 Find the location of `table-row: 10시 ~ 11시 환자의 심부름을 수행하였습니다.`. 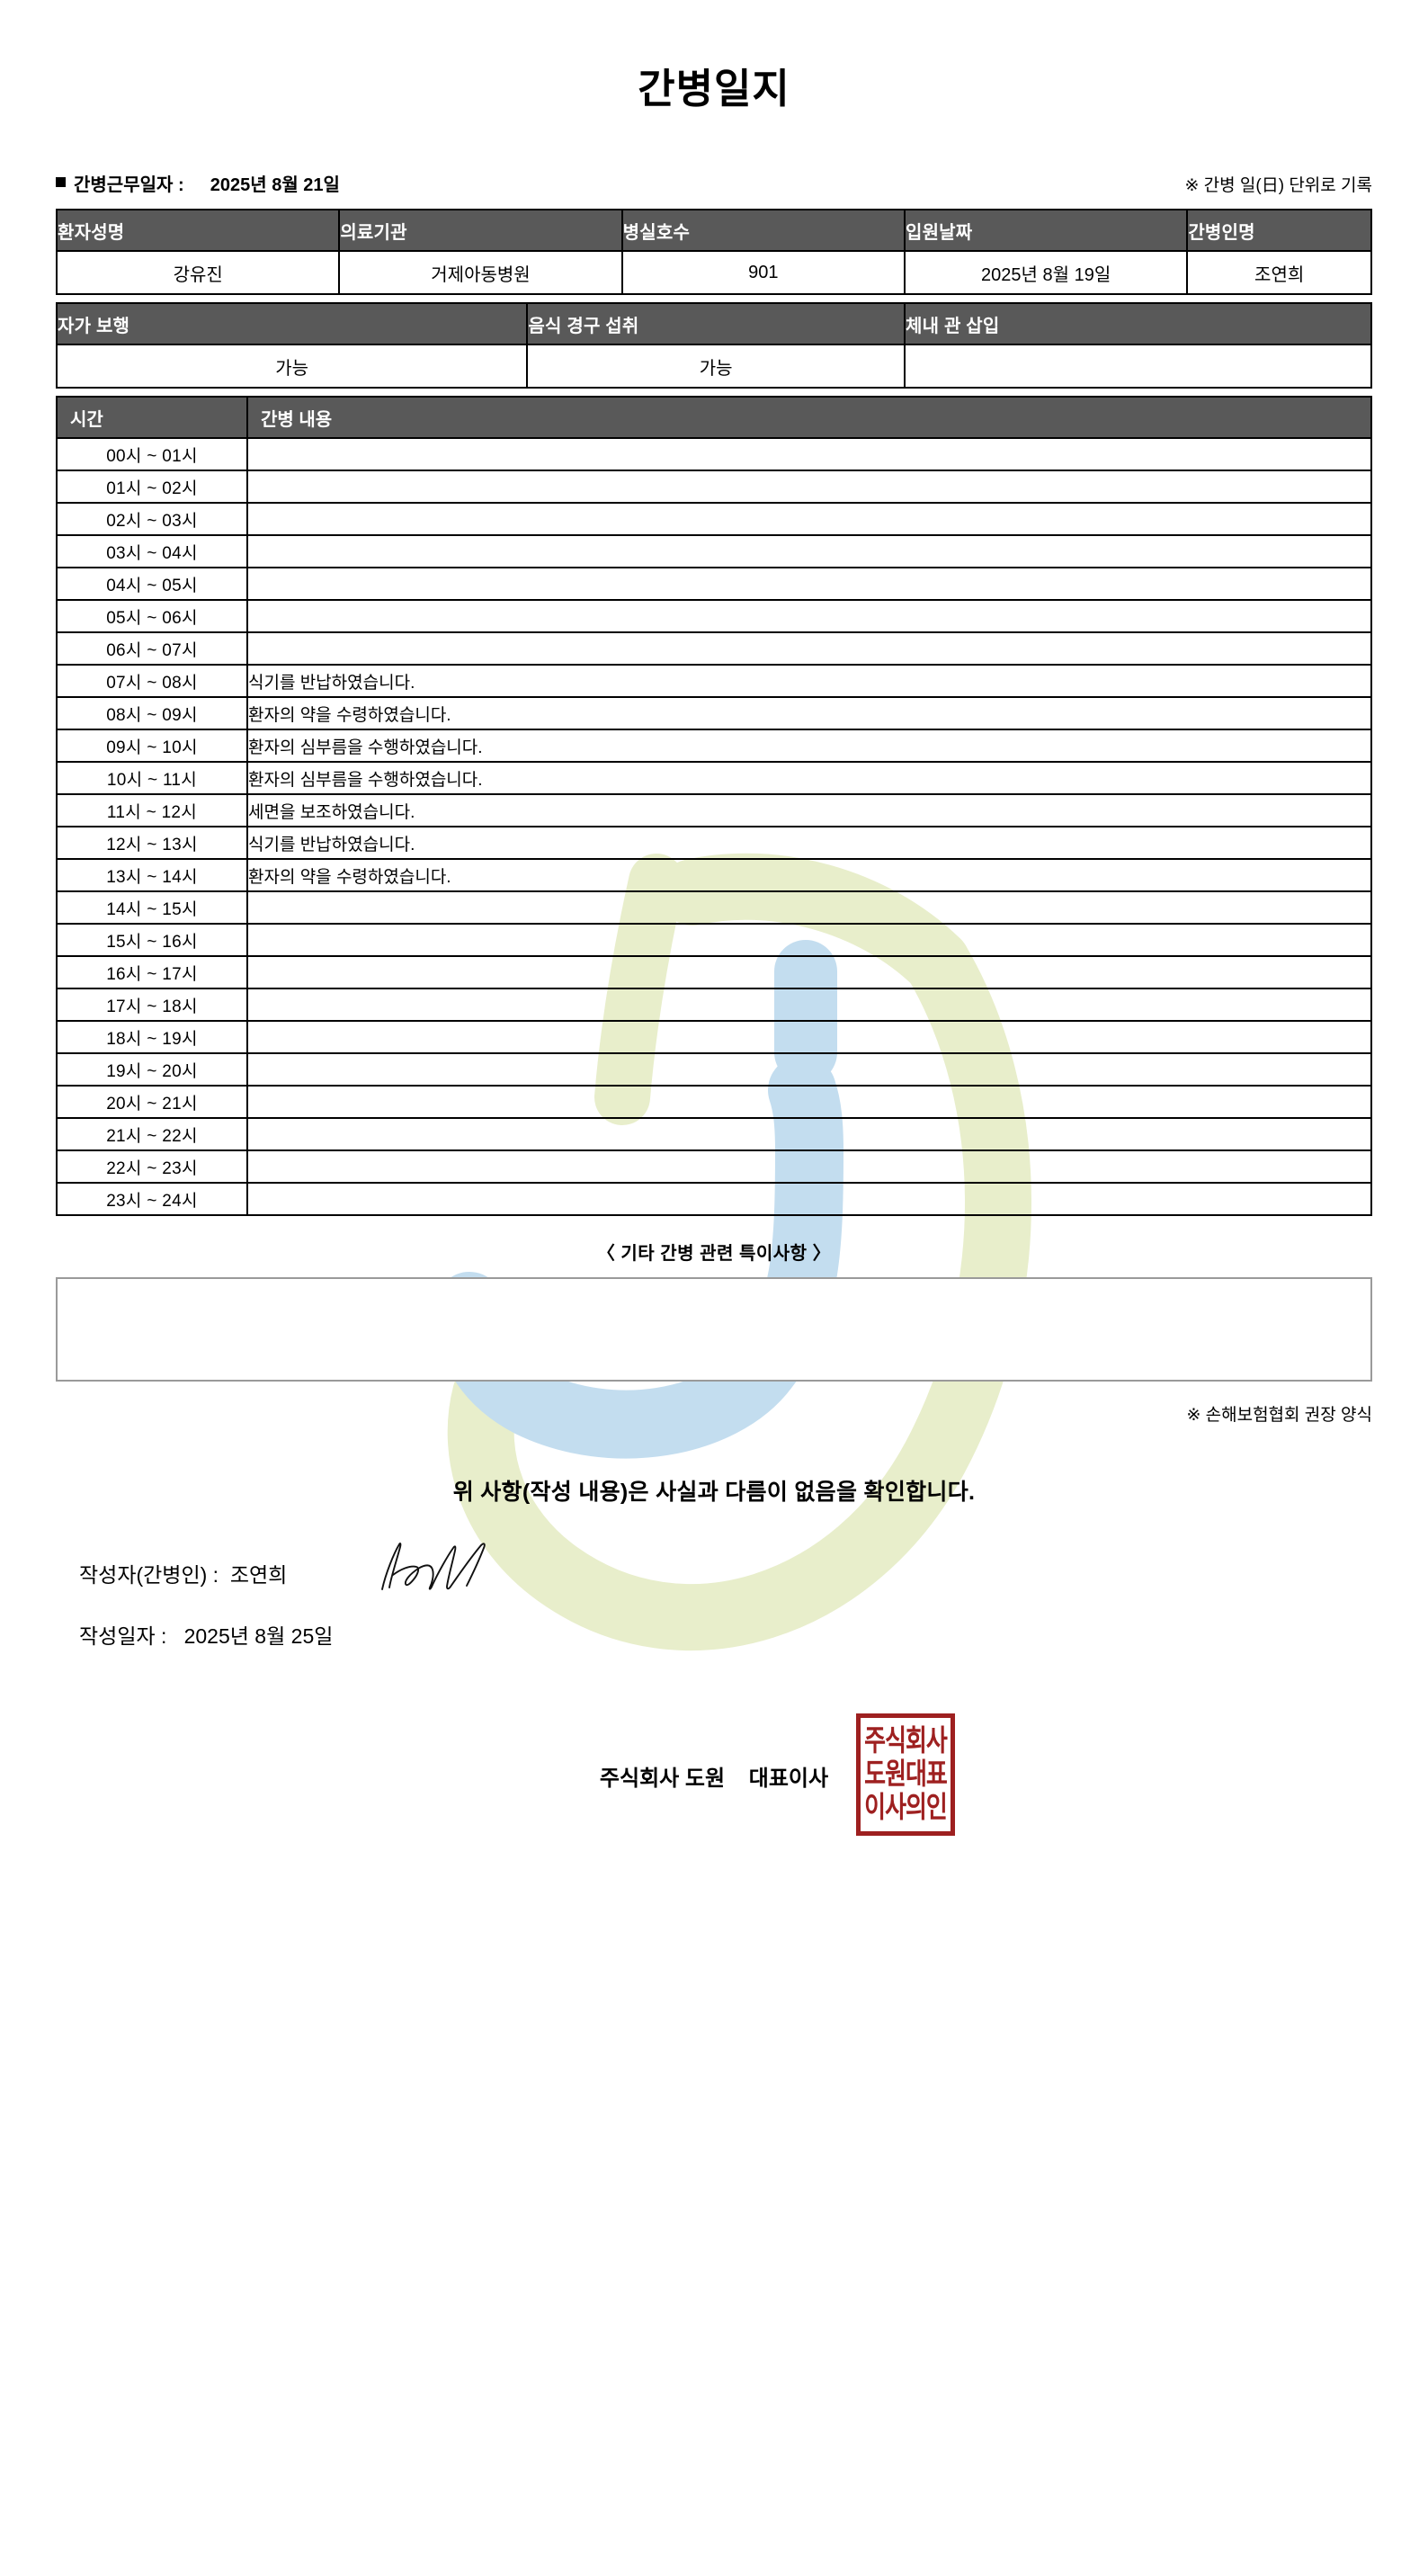

table-row: 10시 ~ 11시 환자의 심부름을 수행하였습니다. is located at coordinates (714, 778).